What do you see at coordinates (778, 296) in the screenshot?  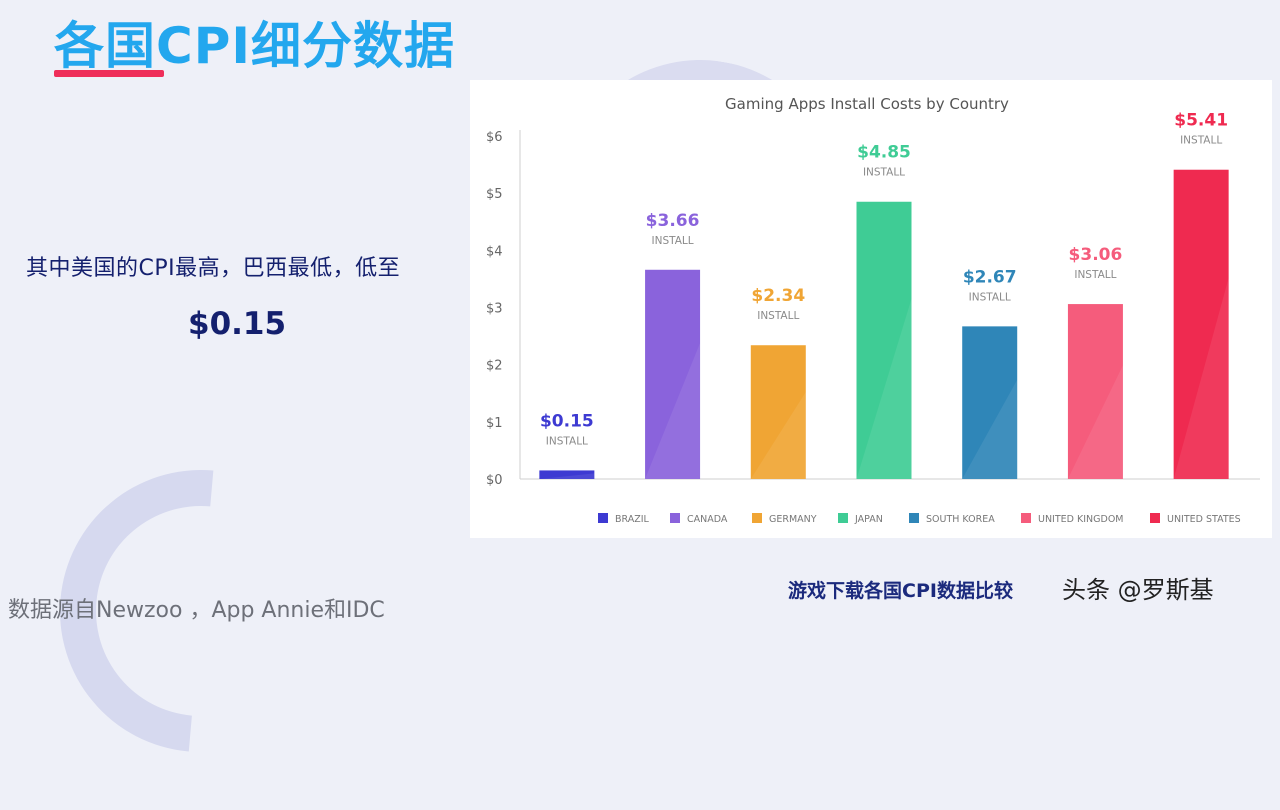 I see `bar-value-label: $2.34` at bounding box center [778, 296].